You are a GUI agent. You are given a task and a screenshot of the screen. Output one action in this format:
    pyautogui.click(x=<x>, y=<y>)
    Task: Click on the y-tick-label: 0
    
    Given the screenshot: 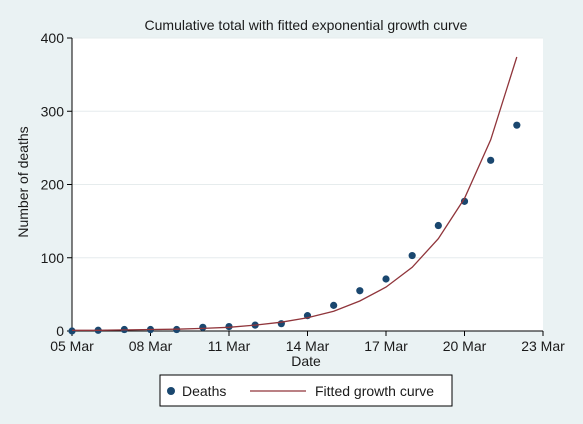 What is the action you would take?
    pyautogui.click(x=60, y=331)
    